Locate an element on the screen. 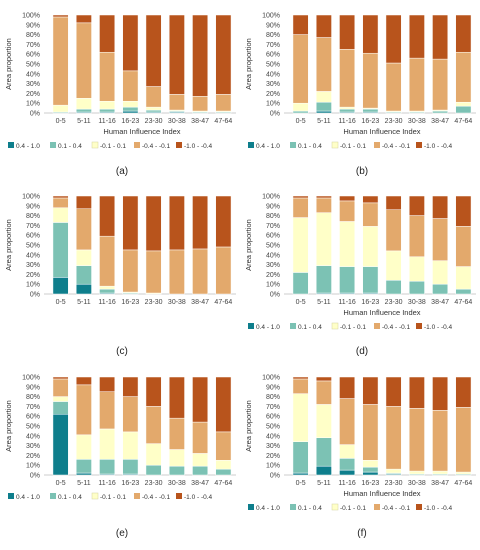  y-tick-label: 100% is located at coordinates (31, 16).